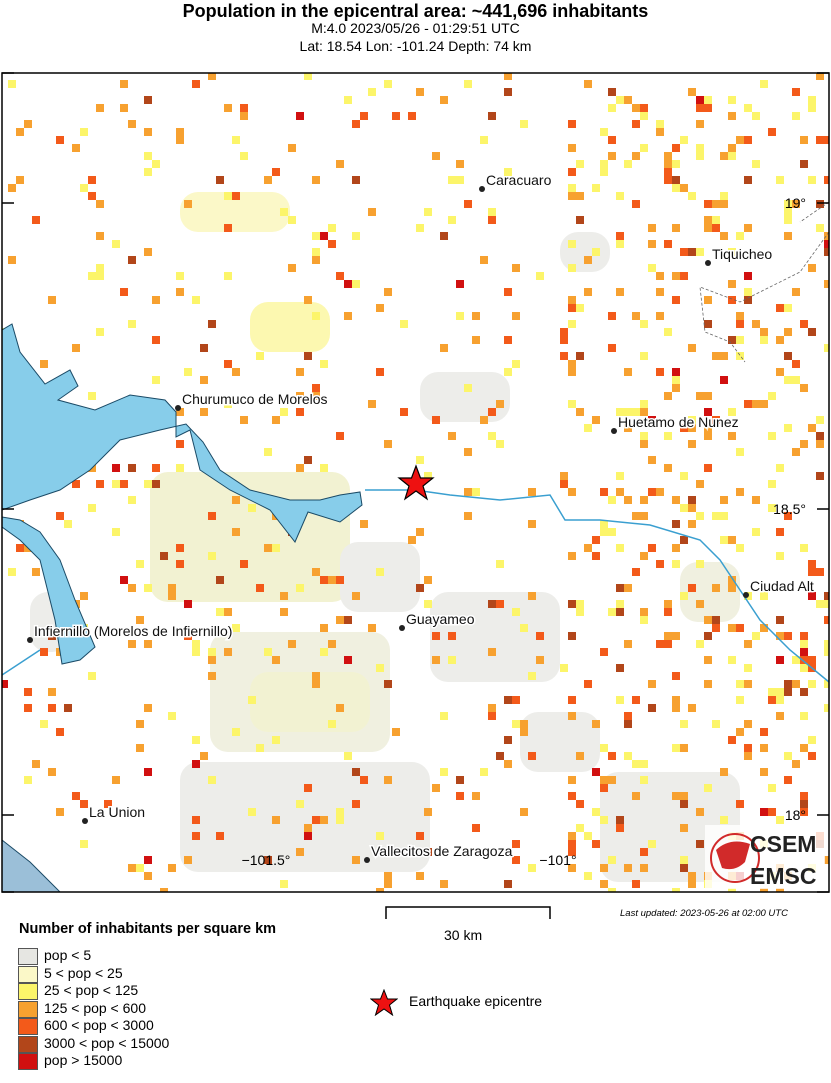 This screenshot has height=1083, width=831. I want to click on epicentre-star-icon, so click(416, 482).